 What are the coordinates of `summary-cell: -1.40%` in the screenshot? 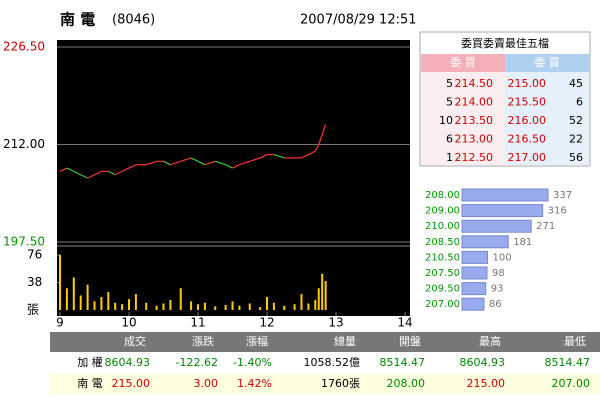 It's located at (252, 362).